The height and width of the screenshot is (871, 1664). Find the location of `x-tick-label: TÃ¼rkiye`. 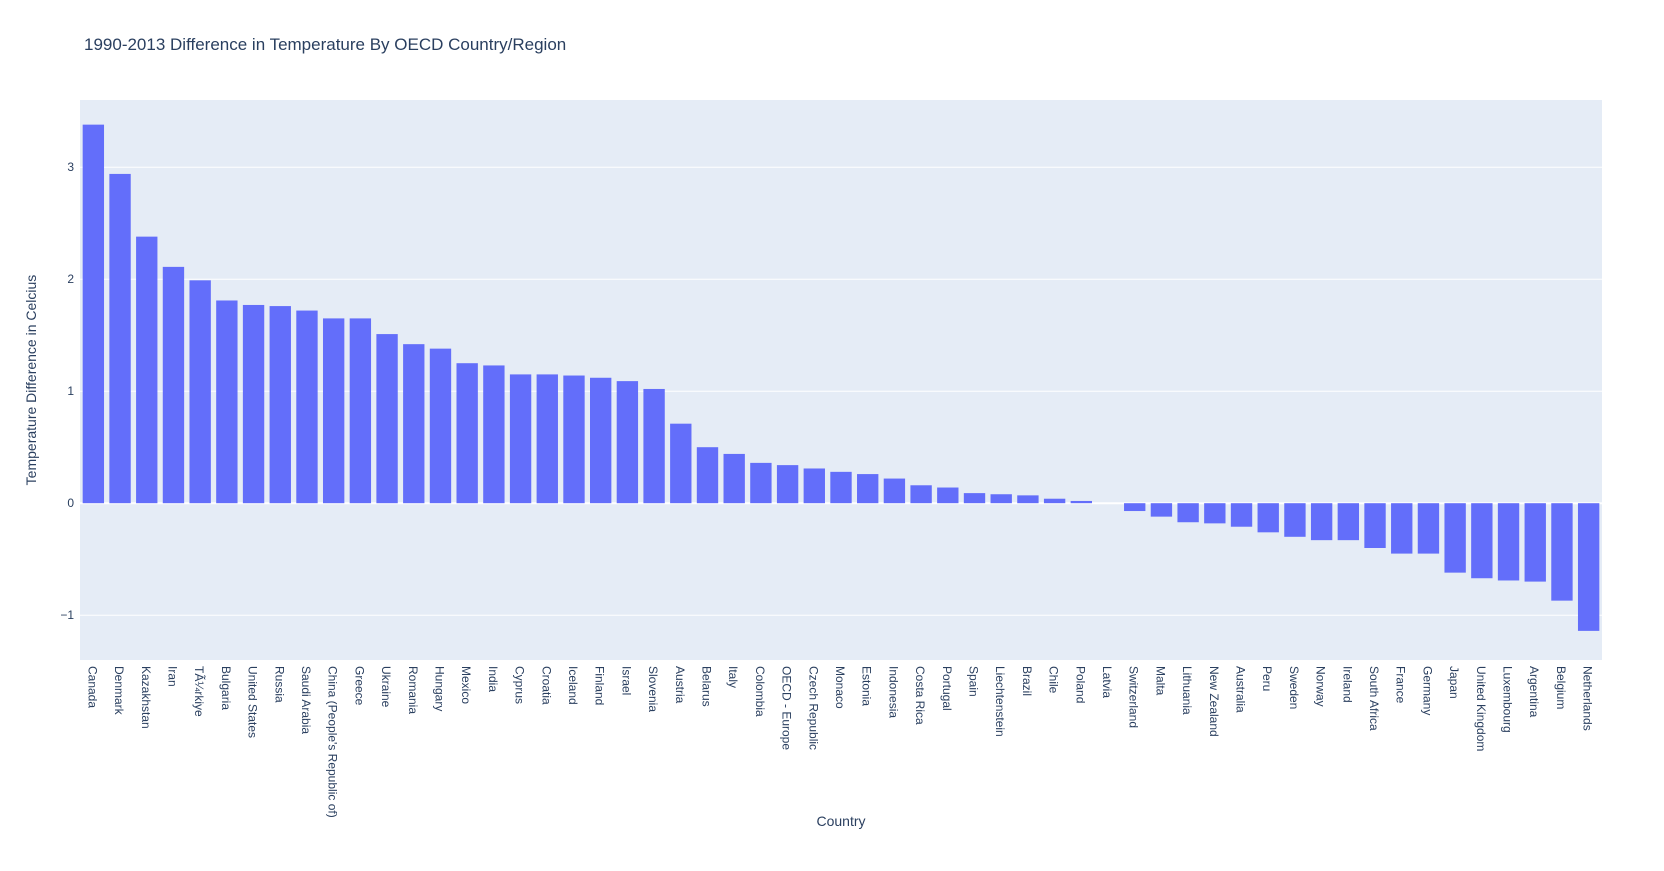

x-tick-label: TÃ¼rkiye is located at coordinates (199, 691).